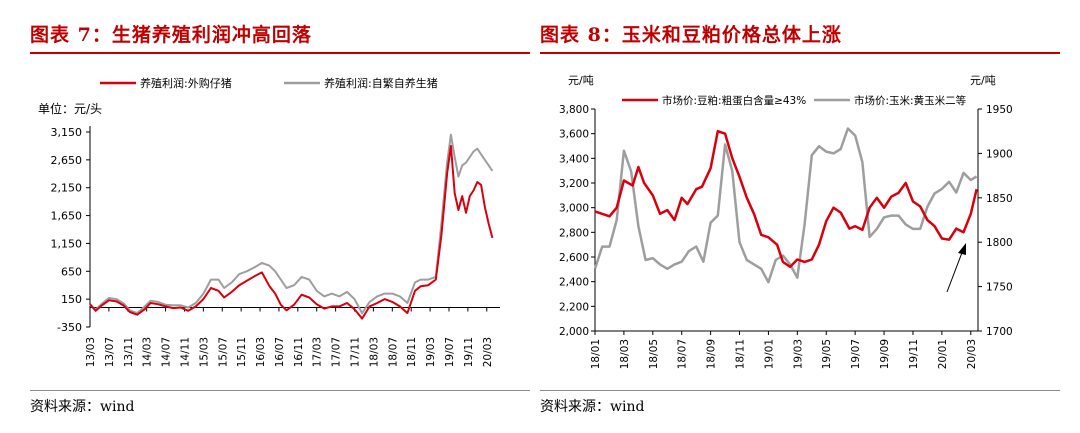 This screenshot has height=433, width=1080. Describe the element at coordinates (67, 188) in the screenshot. I see `y-tick-label: 2,150` at that location.